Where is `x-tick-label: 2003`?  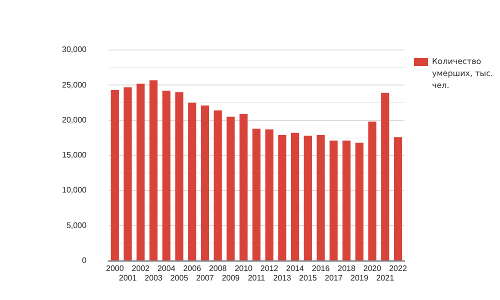 x-tick-label: 2003 is located at coordinates (153, 277).